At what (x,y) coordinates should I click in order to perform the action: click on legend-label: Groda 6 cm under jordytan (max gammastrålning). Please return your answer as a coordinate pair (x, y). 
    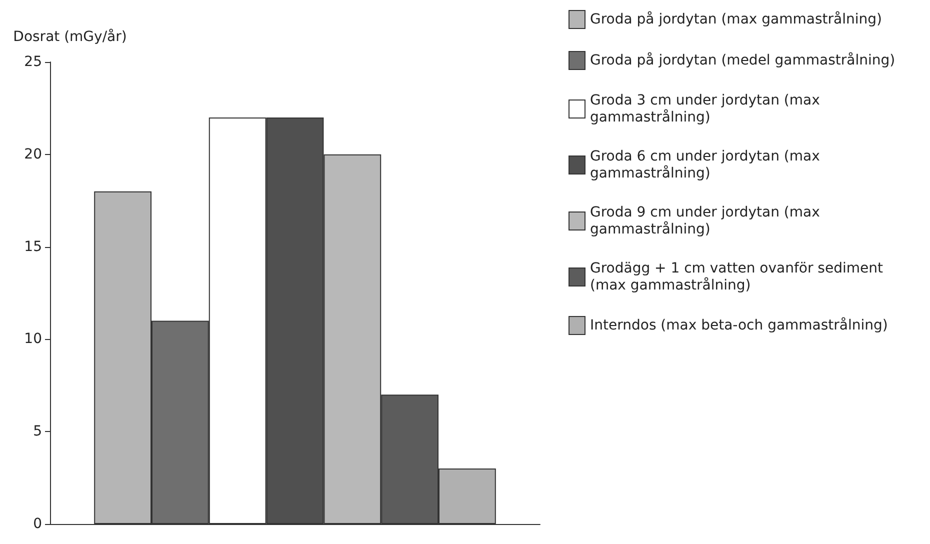
    Looking at the image, I should click on (707, 165).